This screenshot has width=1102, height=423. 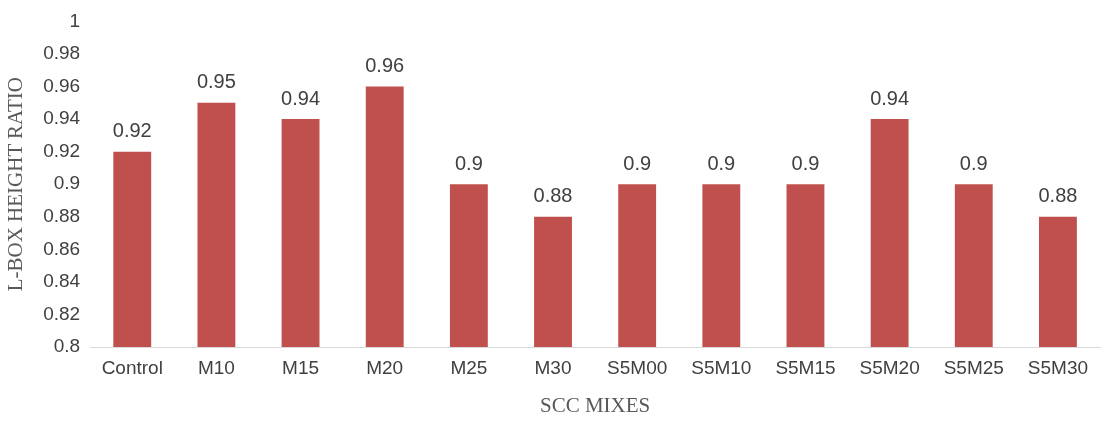 I want to click on data-label: 0.96, so click(x=385, y=65).